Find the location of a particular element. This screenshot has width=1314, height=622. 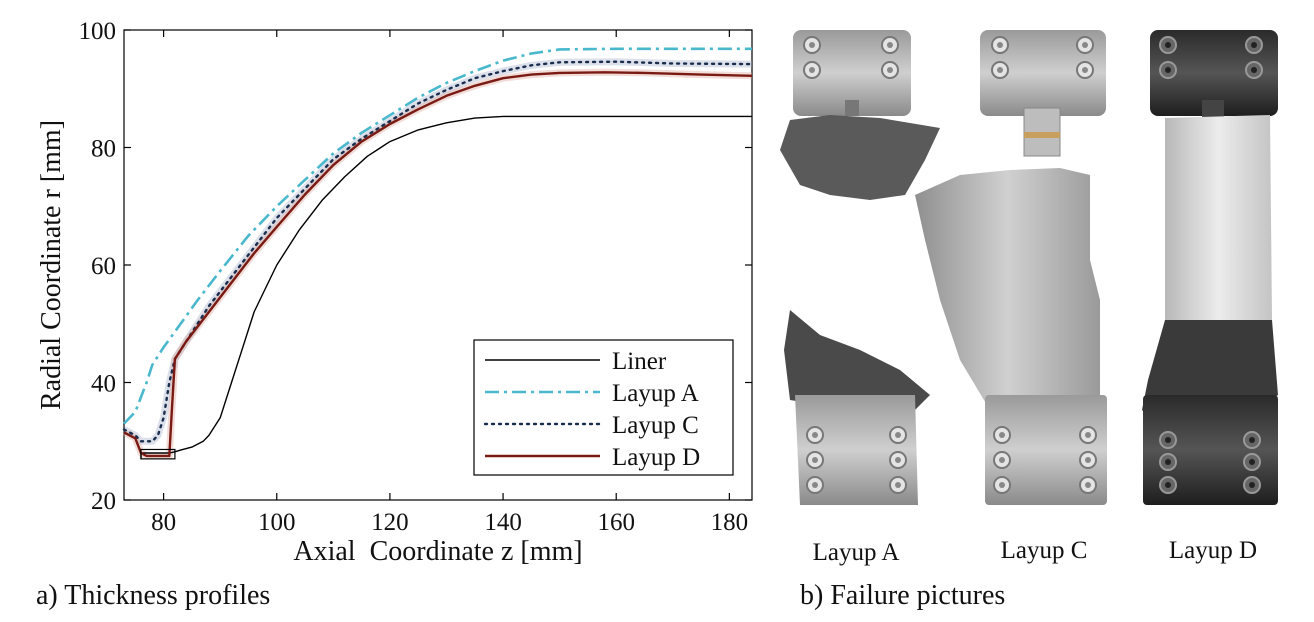

y-tick-label: 40 is located at coordinates (103, 384).